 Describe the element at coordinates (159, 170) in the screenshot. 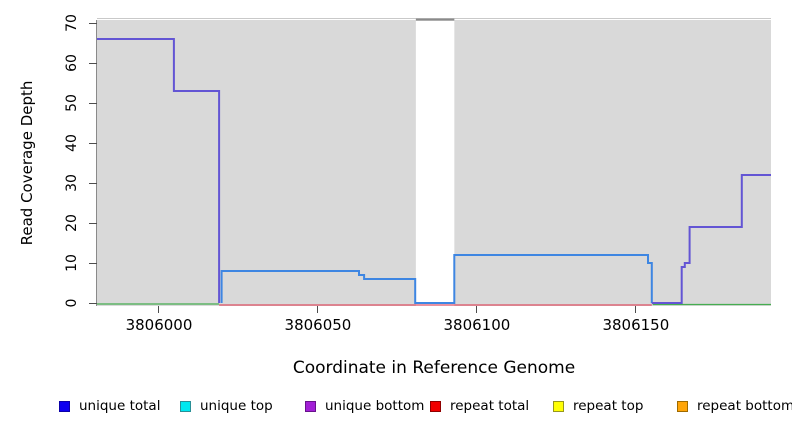

I see `series-unique-bottom-left-steps` at that location.